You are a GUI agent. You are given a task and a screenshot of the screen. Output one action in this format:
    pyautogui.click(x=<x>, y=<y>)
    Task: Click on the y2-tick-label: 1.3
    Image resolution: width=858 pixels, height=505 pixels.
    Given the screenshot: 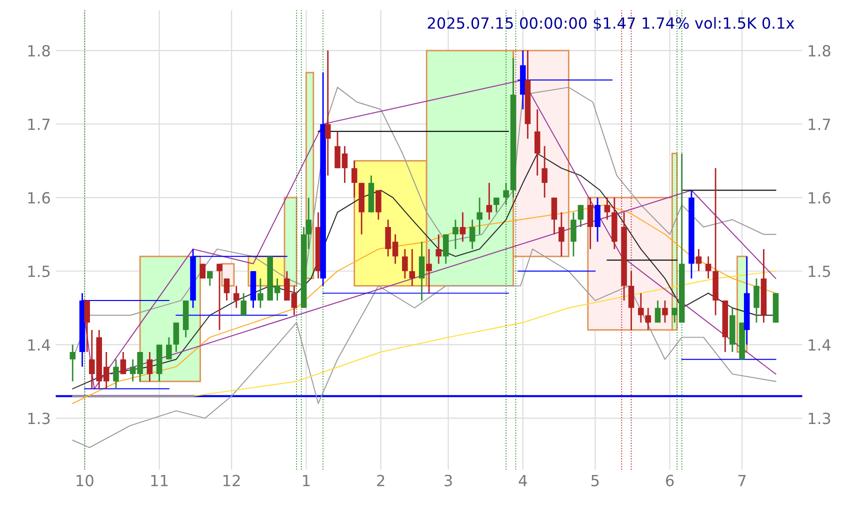 What is the action you would take?
    pyautogui.click(x=819, y=418)
    